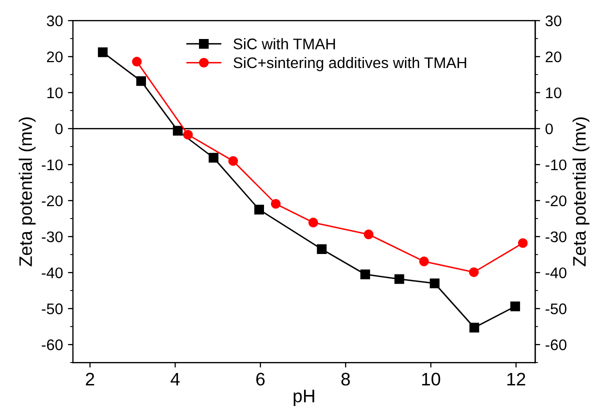  What do you see at coordinates (556, 308) in the screenshot?
I see `y2-tick-label: -50` at bounding box center [556, 308].